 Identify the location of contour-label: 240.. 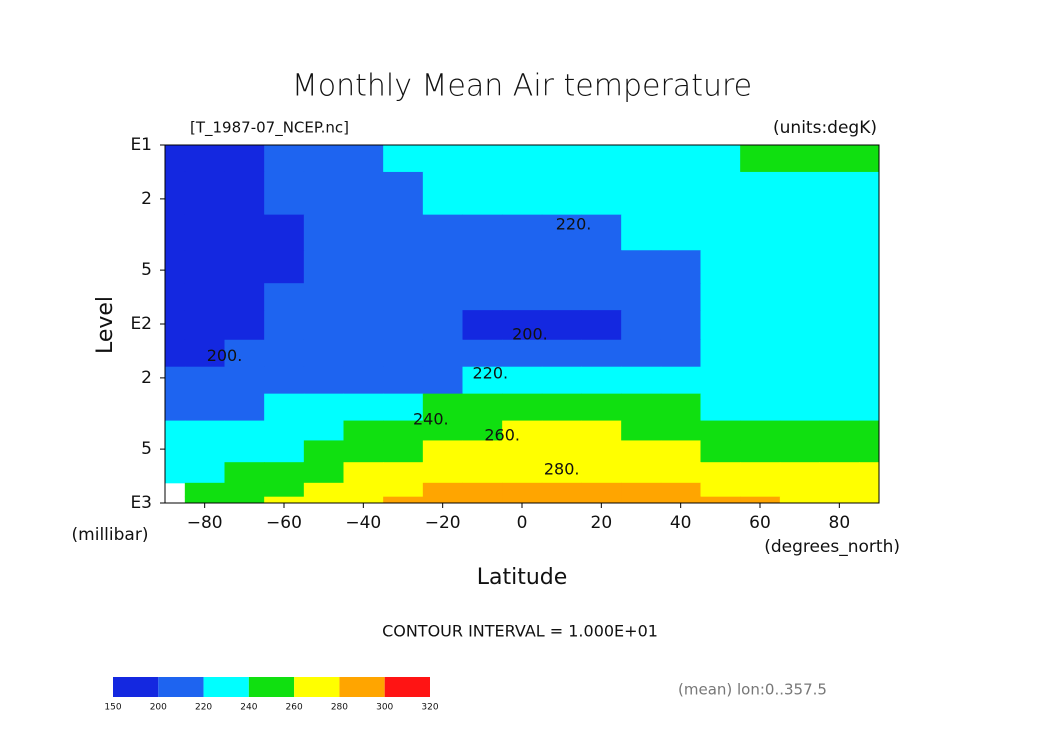
(431, 419).